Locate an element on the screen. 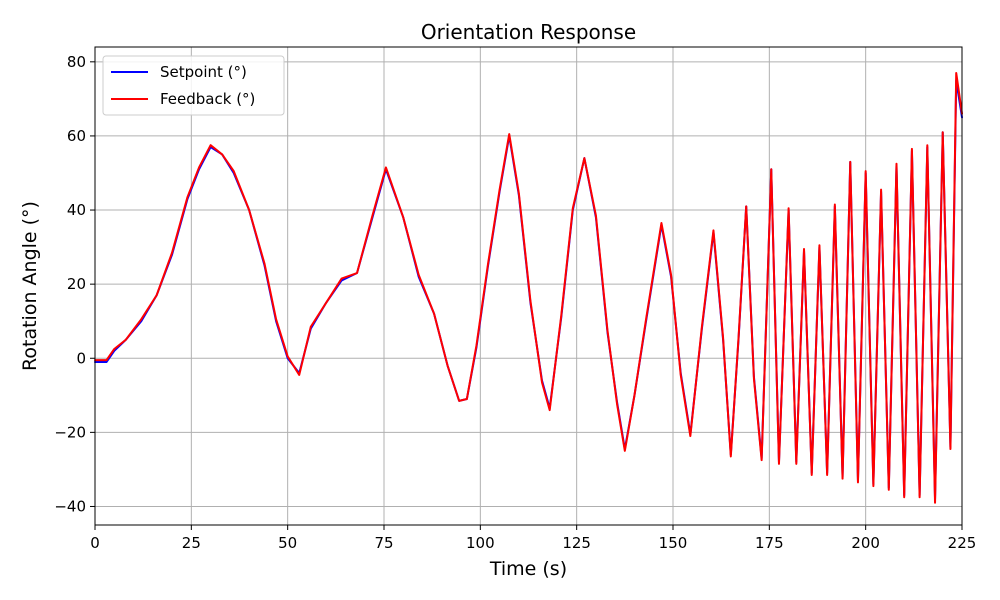 The height and width of the screenshot is (600, 1000). y-tick-label: 0 is located at coordinates (81, 358).